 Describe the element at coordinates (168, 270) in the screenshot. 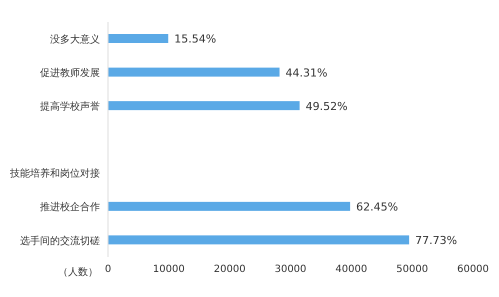

I see `x-tick-label: 10000` at that location.